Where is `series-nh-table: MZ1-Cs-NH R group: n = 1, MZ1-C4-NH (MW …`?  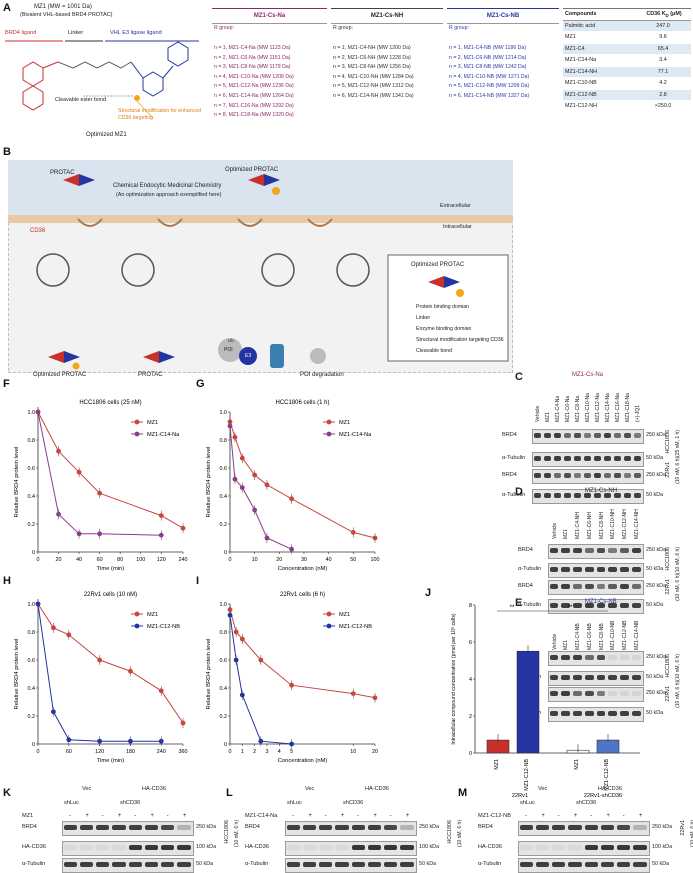
series-nh-table: MZ1-Cs-NH R group: n = 1, MZ1-C4-NH (MW … is located at coordinates (387, 55).